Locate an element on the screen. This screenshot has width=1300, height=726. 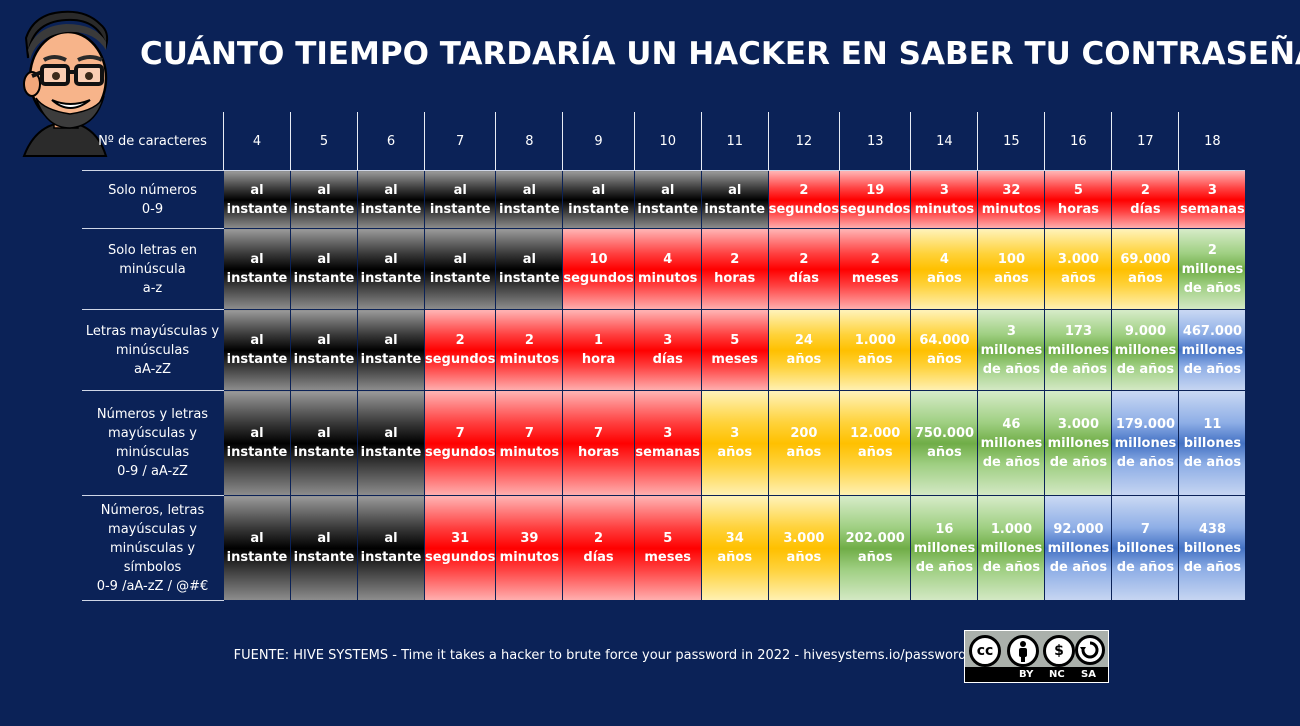
time-cell-line: segundos is located at coordinates (875, 209).